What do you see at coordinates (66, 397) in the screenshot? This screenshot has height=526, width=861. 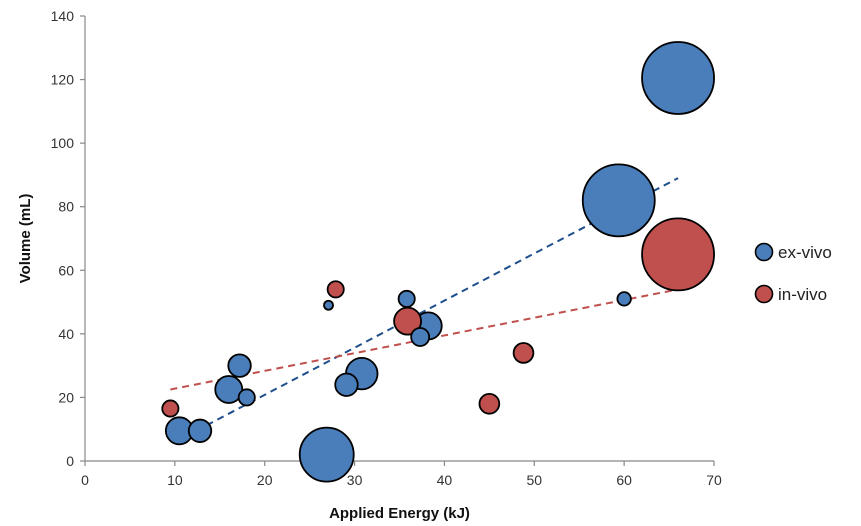 I see `y-tick-label: 20` at bounding box center [66, 397].